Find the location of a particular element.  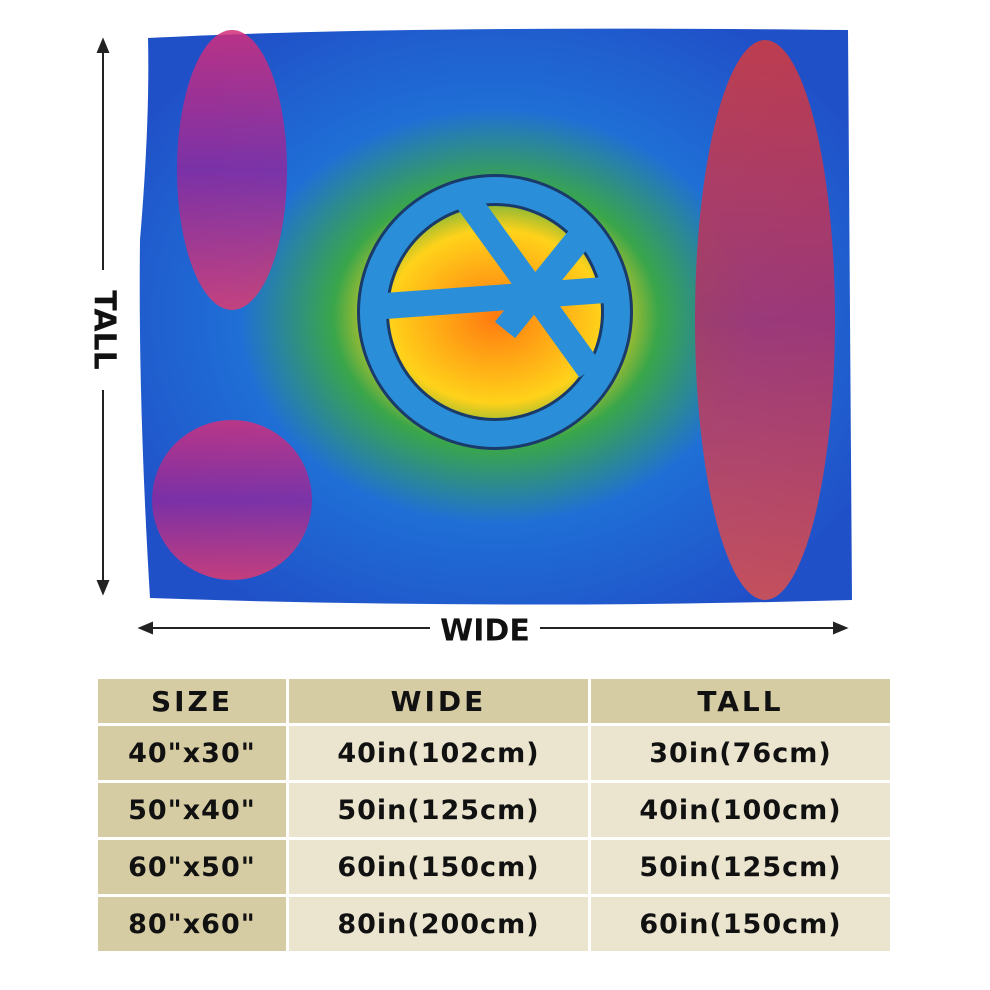

table-cell: 80"x60" is located at coordinates (192, 924).